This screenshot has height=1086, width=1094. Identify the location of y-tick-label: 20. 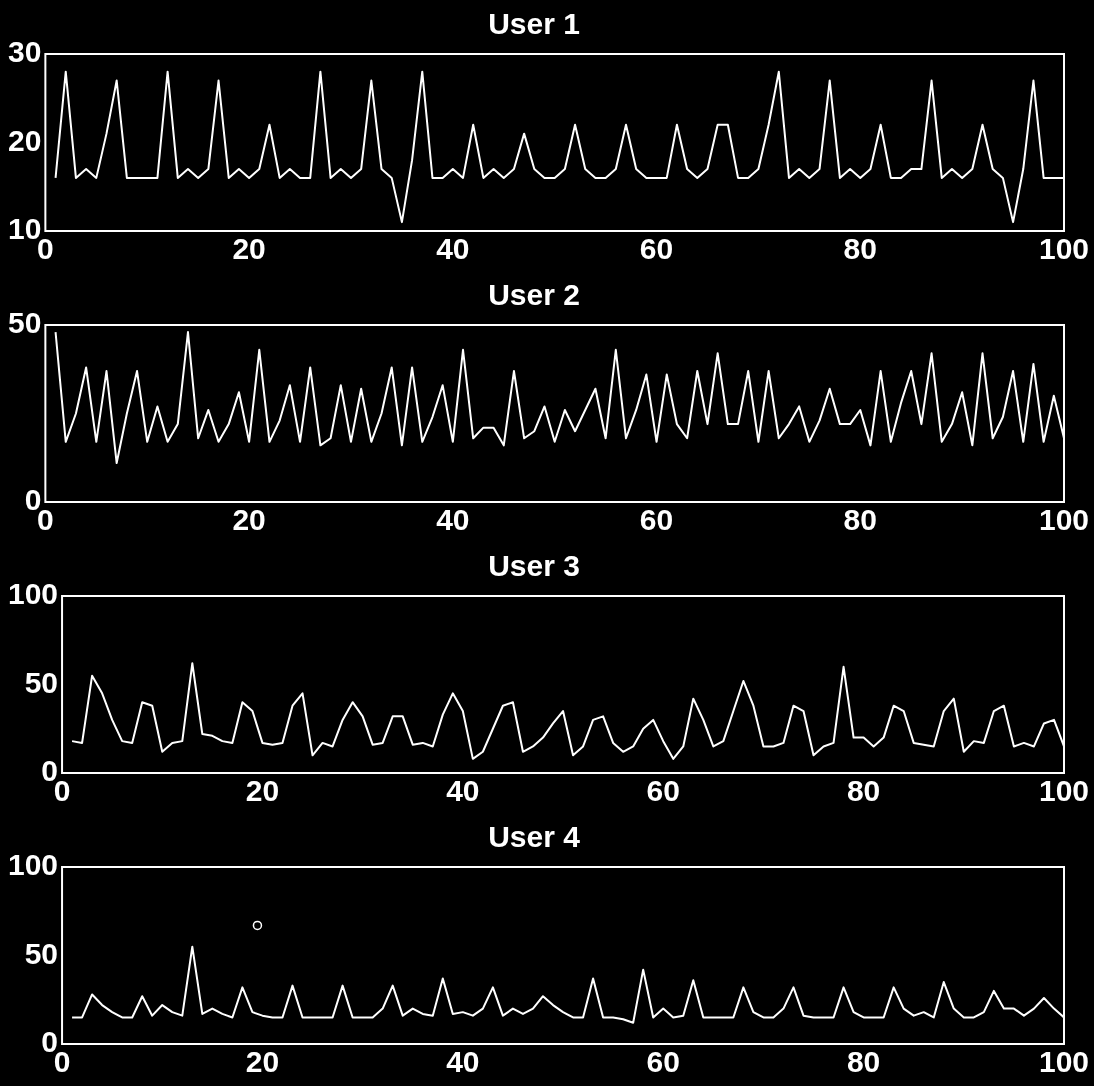
(24, 140).